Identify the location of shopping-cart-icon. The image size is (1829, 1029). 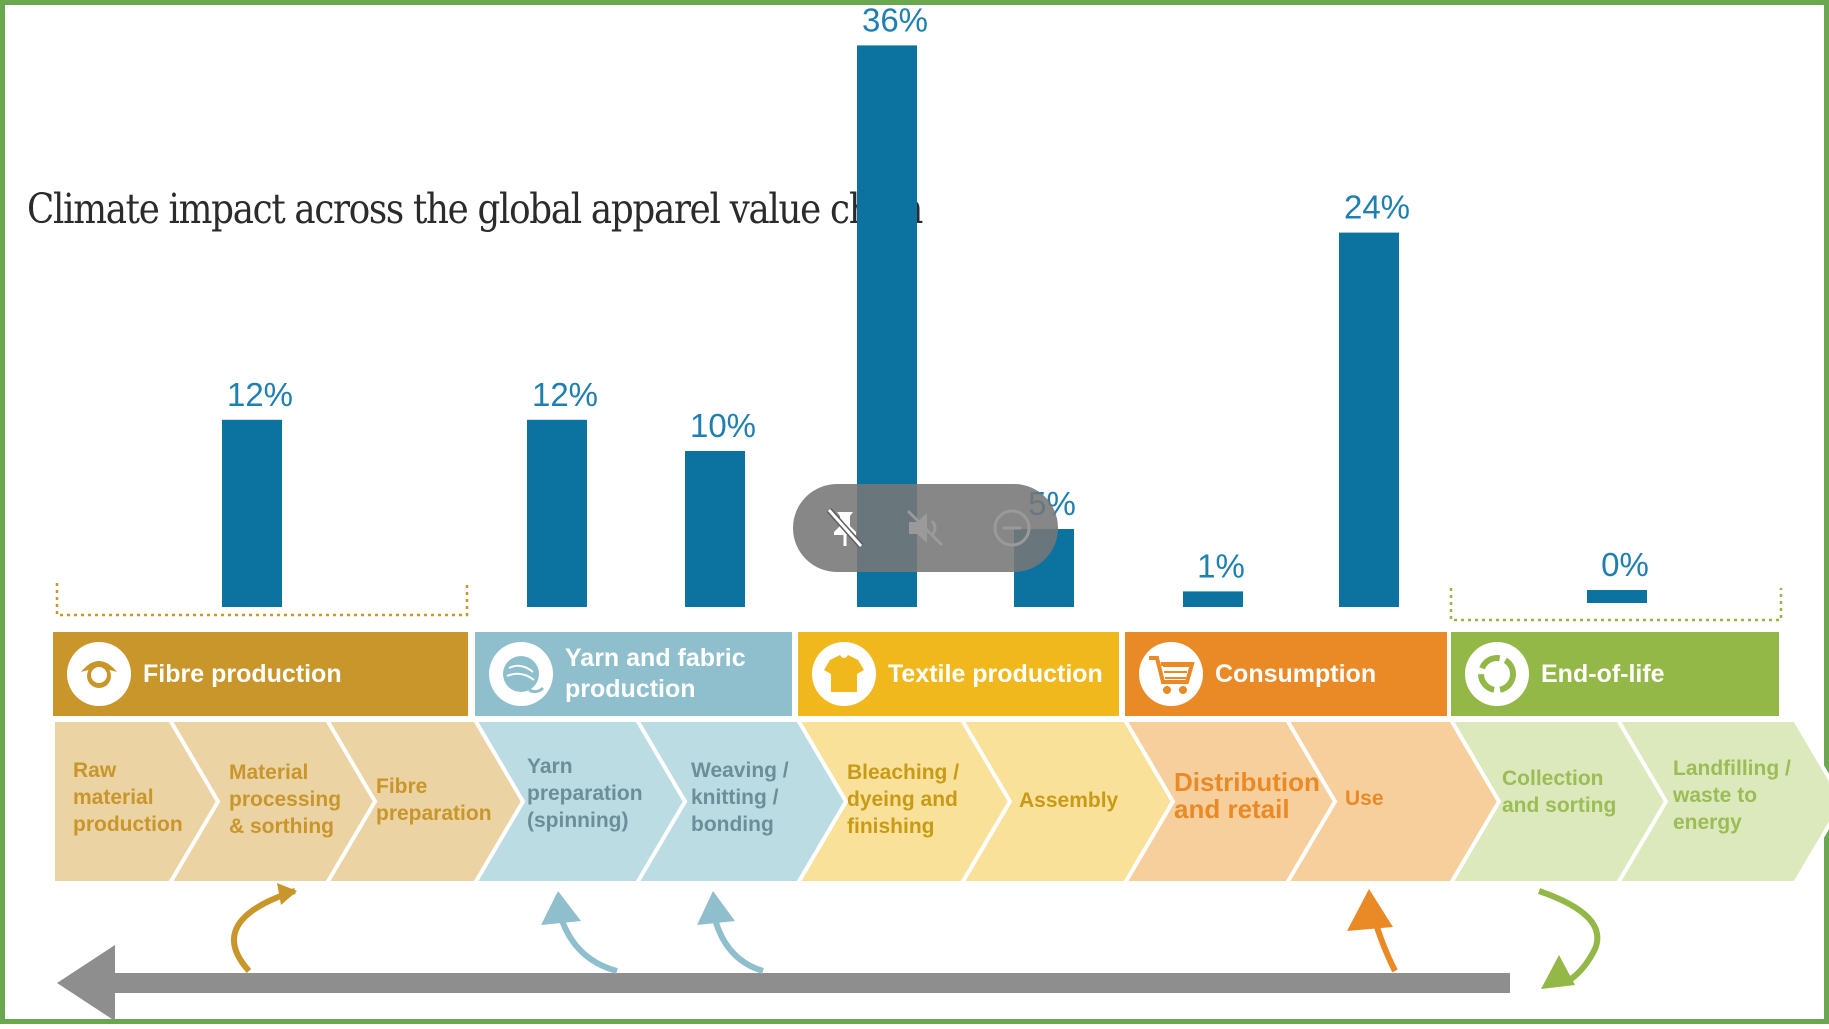
(1171, 674).